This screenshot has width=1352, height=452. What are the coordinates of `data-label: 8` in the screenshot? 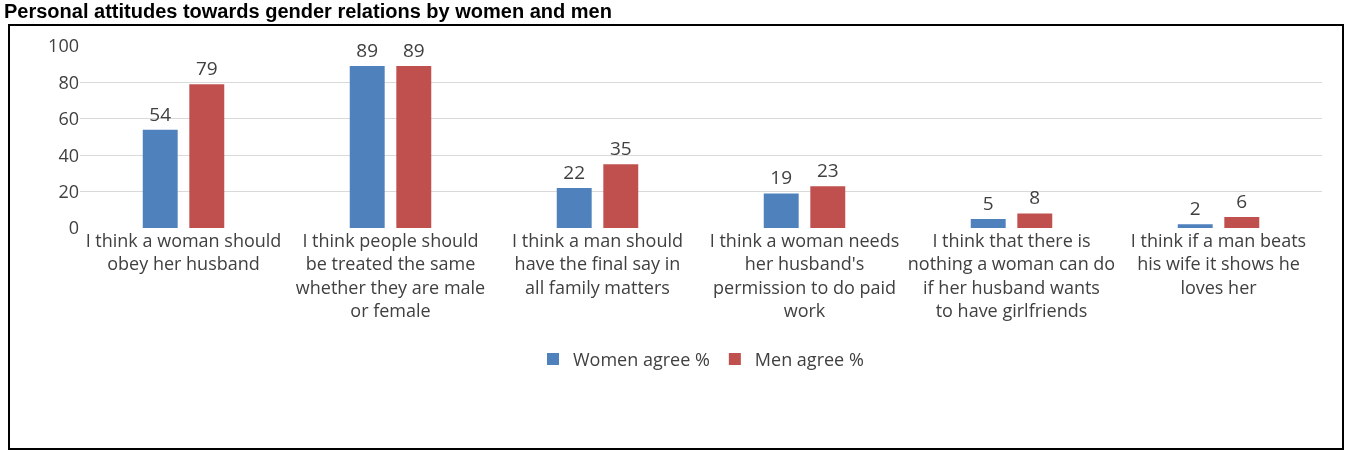 It's located at (1035, 197).